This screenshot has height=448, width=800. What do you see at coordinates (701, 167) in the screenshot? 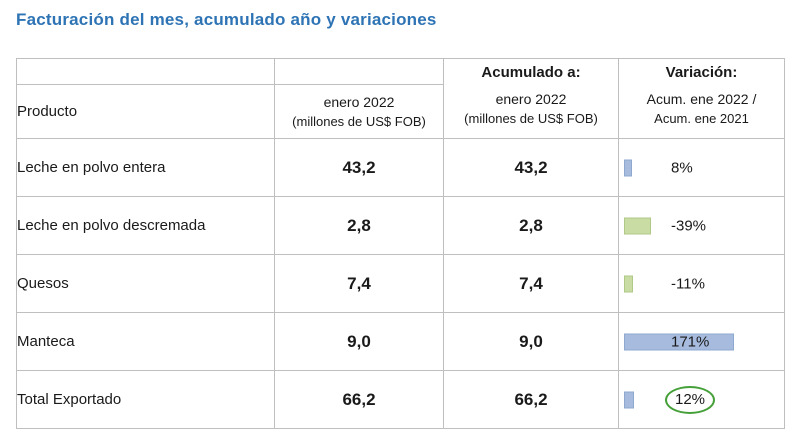
I see `variation-cell: 8%` at bounding box center [701, 167].